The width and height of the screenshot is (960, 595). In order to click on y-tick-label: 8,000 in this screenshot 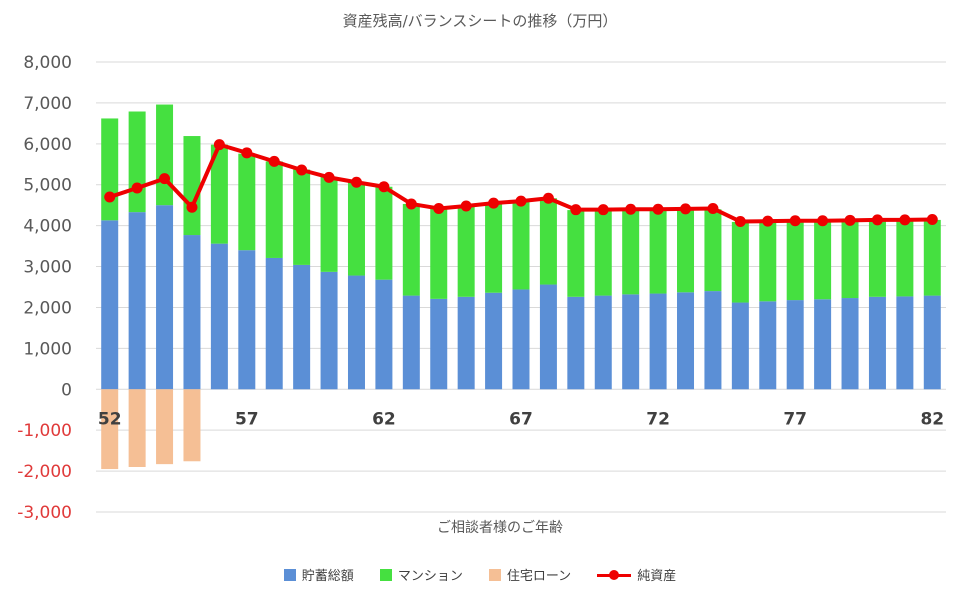, I will do `click(47, 63)`.